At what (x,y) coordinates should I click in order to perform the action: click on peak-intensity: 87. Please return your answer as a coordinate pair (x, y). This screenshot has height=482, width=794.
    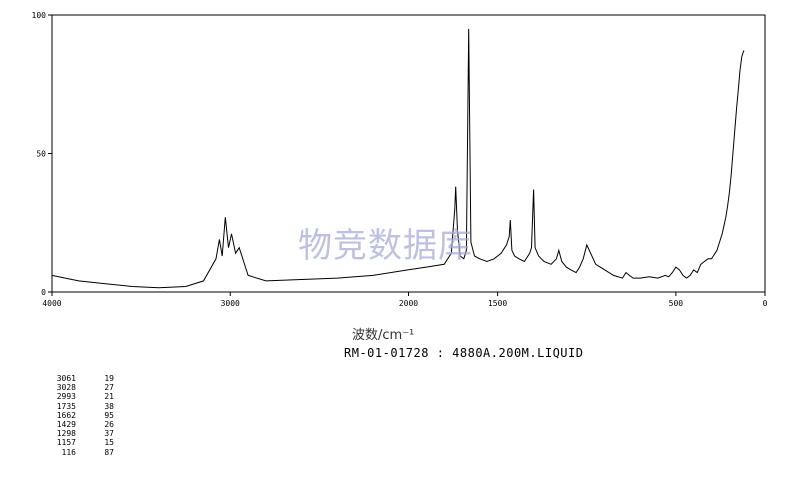
    Looking at the image, I should click on (109, 452).